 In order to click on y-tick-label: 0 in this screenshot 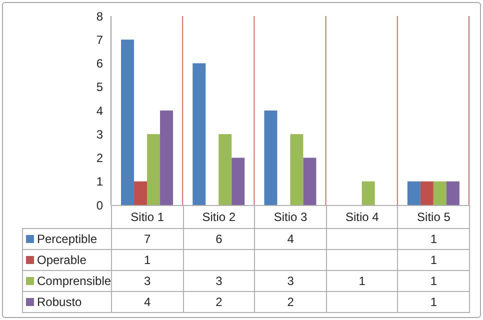, I will do `click(100, 205)`.